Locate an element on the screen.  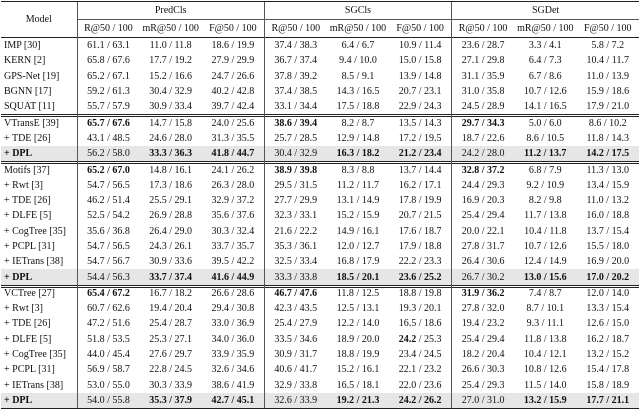
metric-cell: 18.5 / 20.1 is located at coordinates (358, 277).